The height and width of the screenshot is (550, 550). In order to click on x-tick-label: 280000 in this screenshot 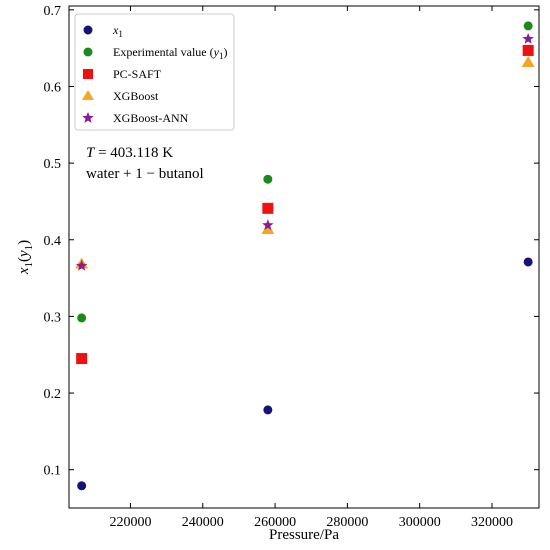, I will do `click(347, 522)`.